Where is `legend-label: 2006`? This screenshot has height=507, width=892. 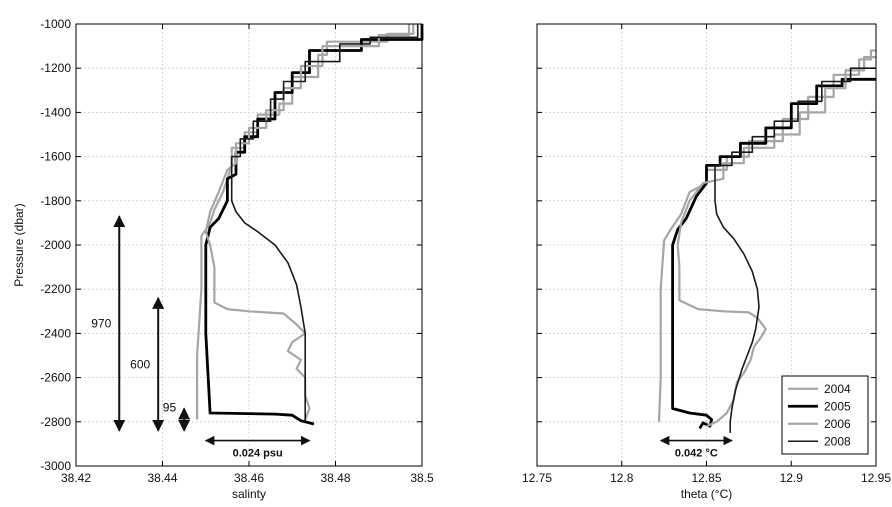 legend-label: 2006 is located at coordinates (837, 424).